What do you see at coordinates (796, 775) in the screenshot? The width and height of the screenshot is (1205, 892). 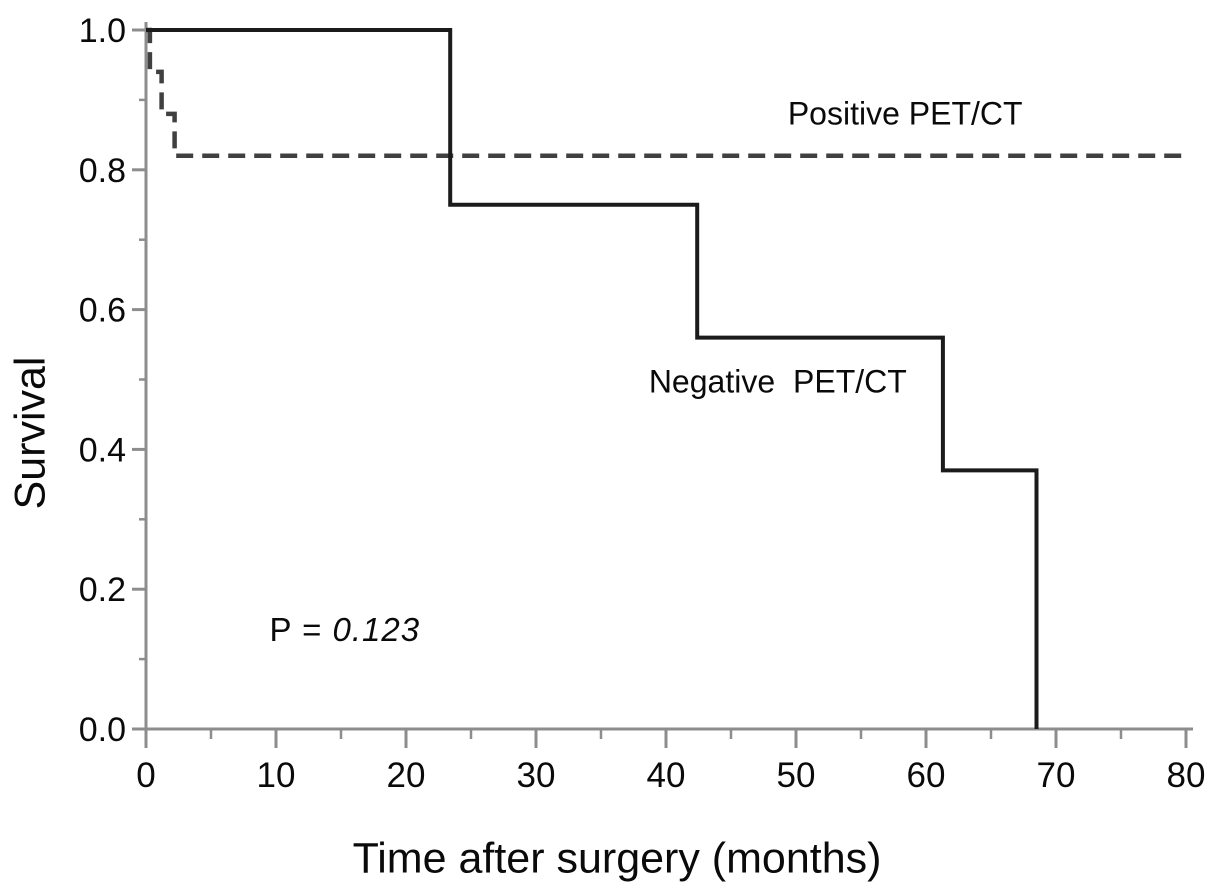 I see `x-tick-label: 50` at bounding box center [796, 775].